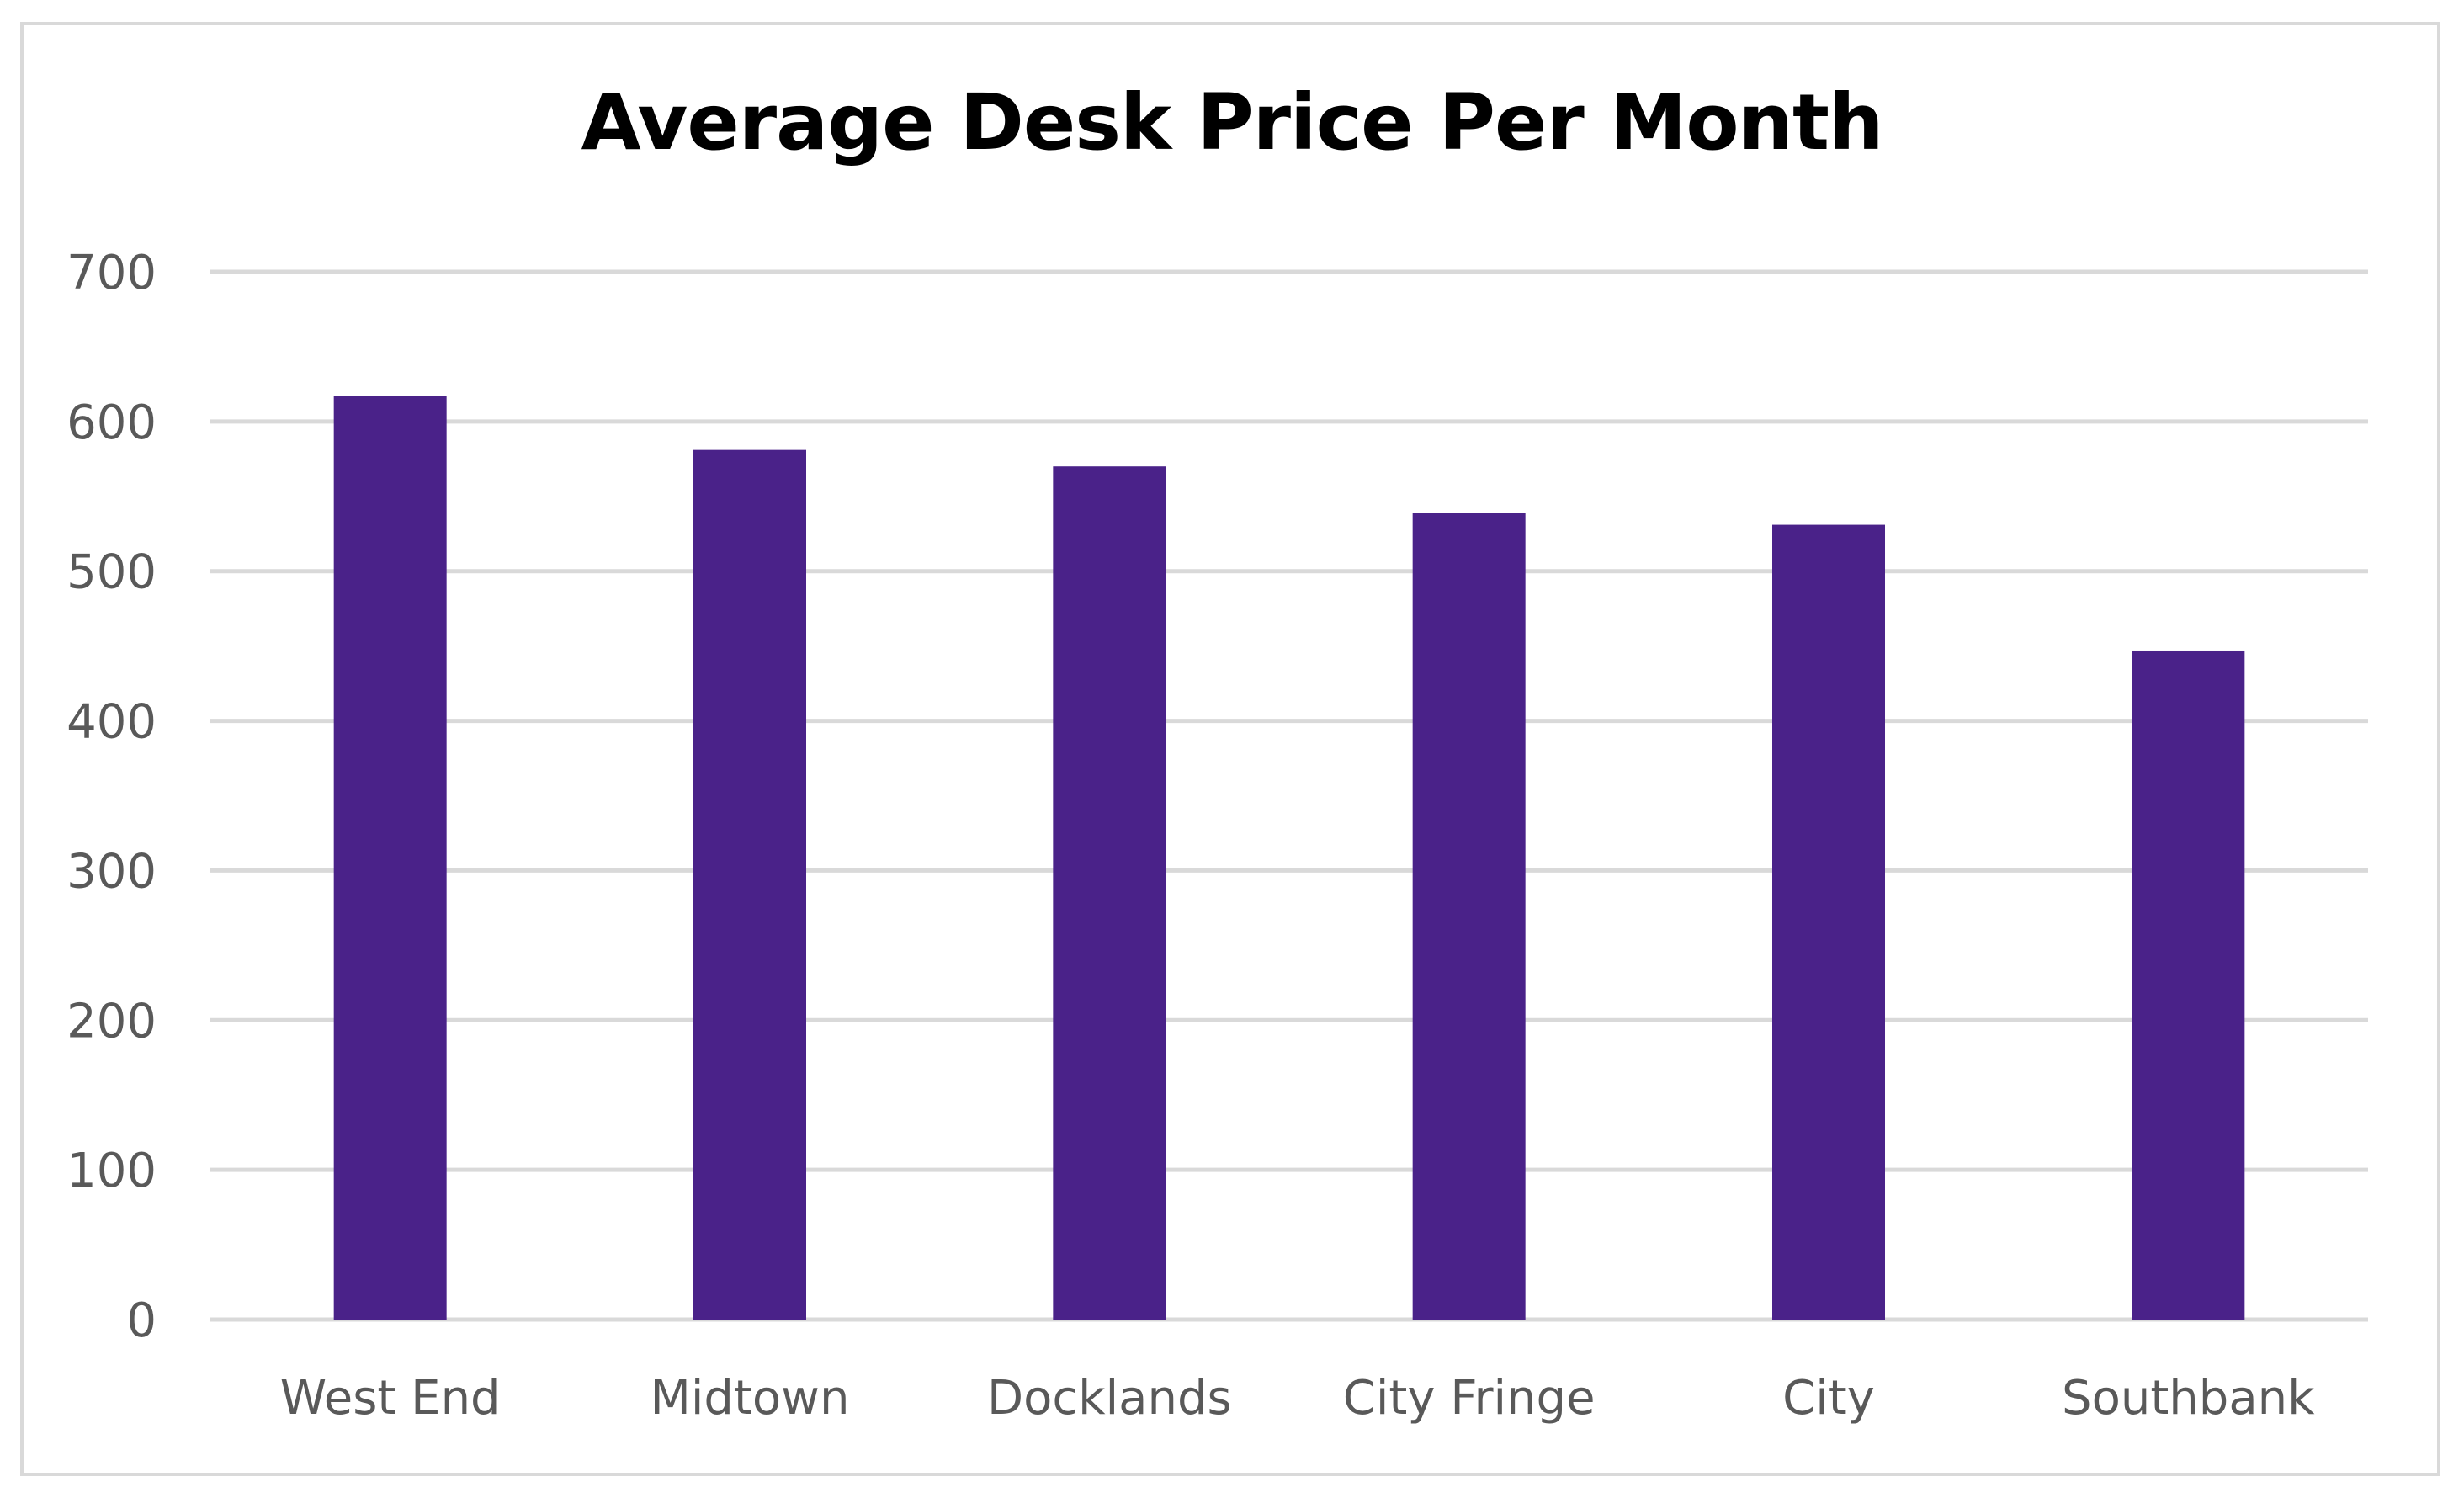 This screenshot has width=2464, height=1503. What do you see at coordinates (1469, 917) in the screenshot?
I see `bar-city-fringe` at bounding box center [1469, 917].